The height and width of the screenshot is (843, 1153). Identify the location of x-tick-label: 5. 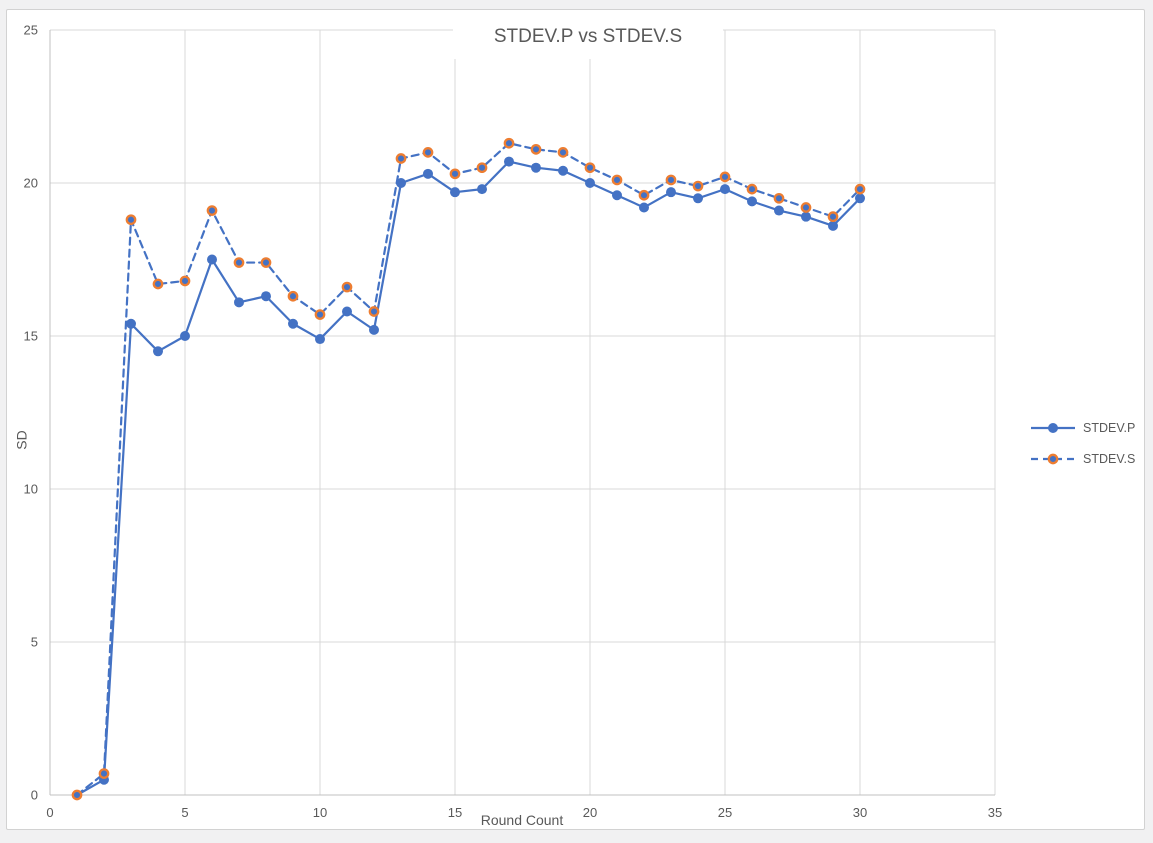
(184, 812).